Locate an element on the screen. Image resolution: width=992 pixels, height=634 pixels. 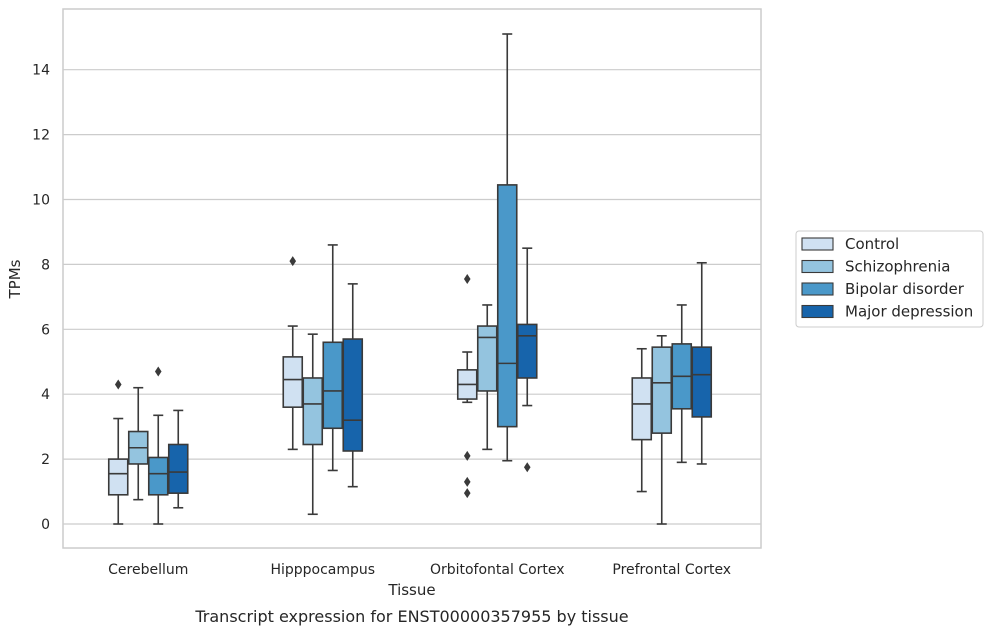
y-tick-label: 4 is located at coordinates (45, 395).